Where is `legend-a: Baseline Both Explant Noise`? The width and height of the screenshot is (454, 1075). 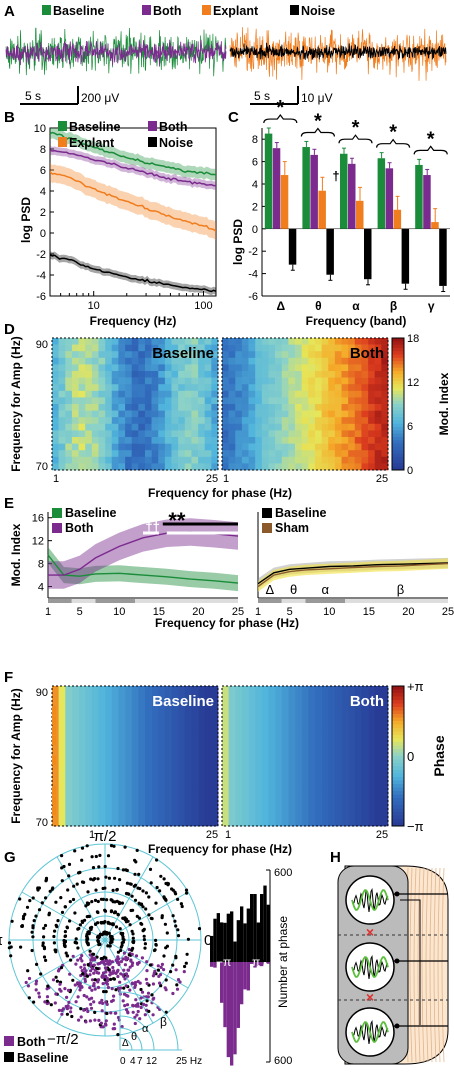 legend-a: Baseline Both Explant Noise is located at coordinates (188, 11).